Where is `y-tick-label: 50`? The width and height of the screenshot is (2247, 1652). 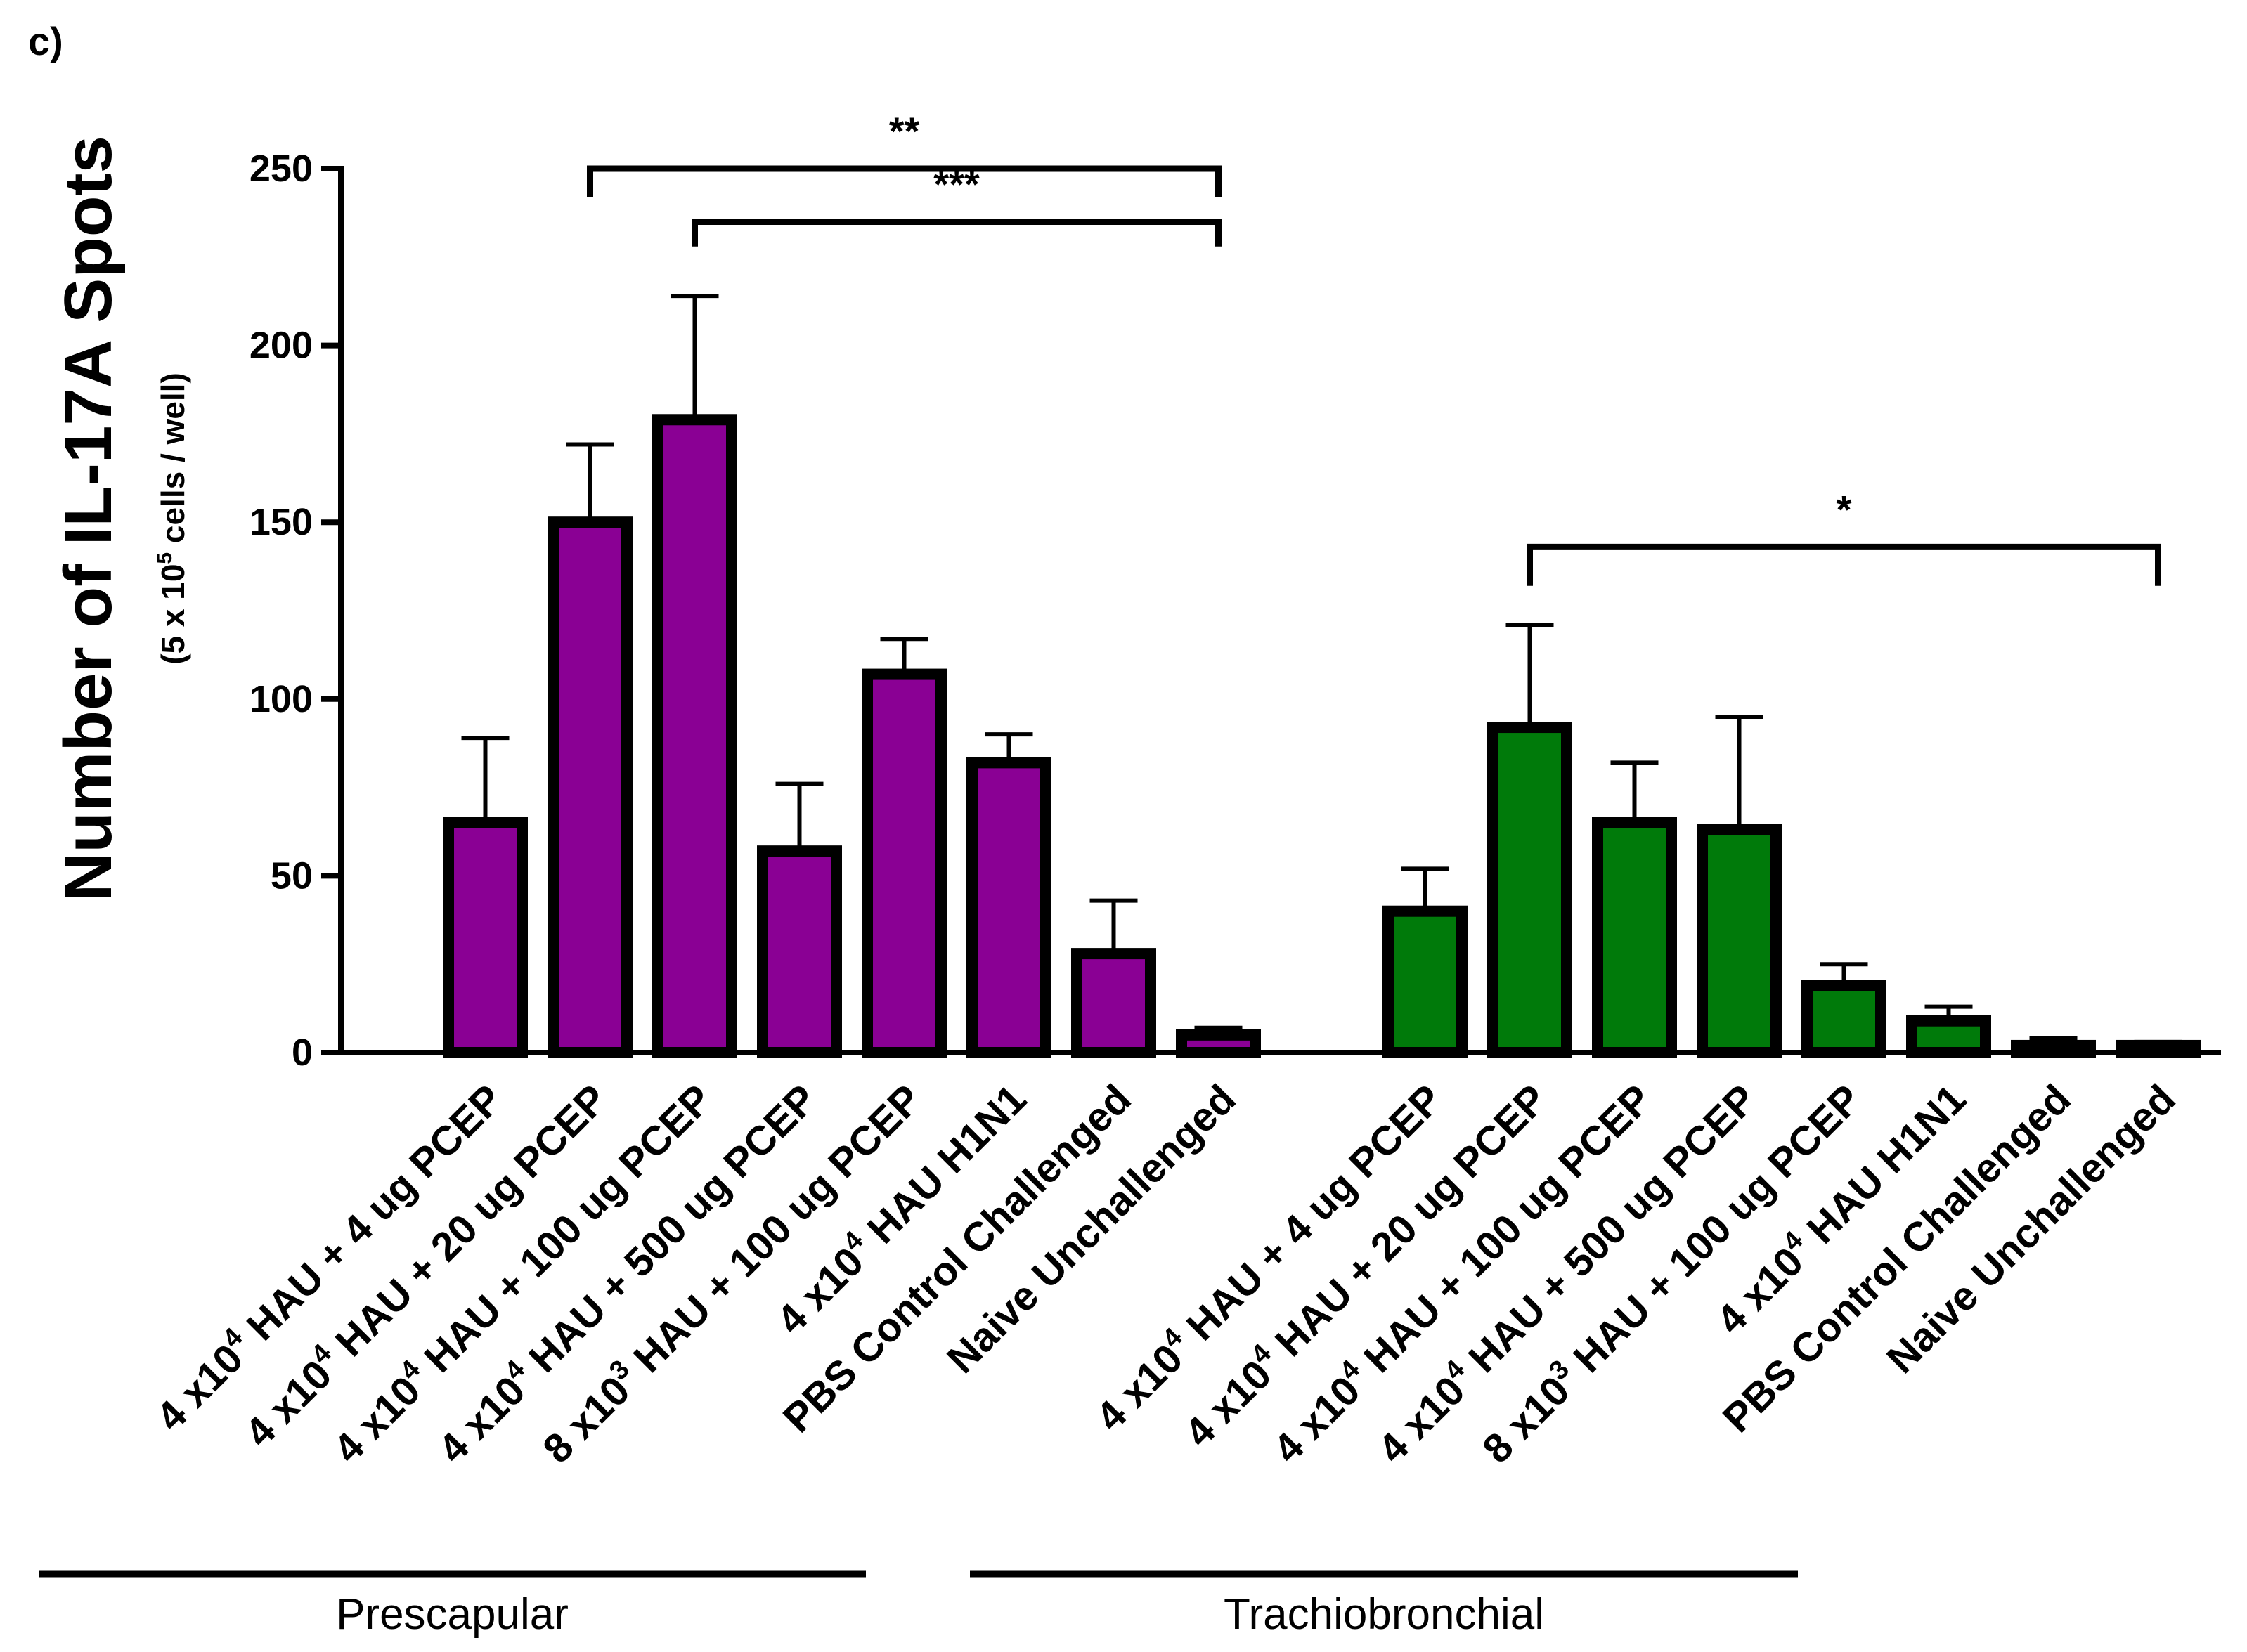 y-tick-label: 50 is located at coordinates (292, 875).